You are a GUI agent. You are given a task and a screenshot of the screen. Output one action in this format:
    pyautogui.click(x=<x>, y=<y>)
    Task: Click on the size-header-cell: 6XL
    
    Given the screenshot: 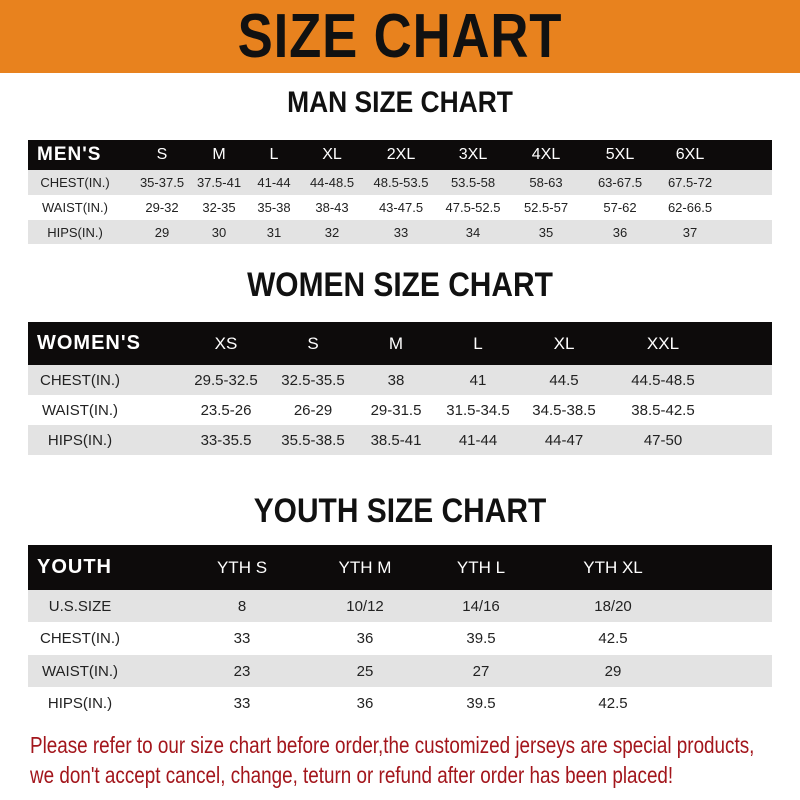 What is the action you would take?
    pyautogui.click(x=690, y=154)
    